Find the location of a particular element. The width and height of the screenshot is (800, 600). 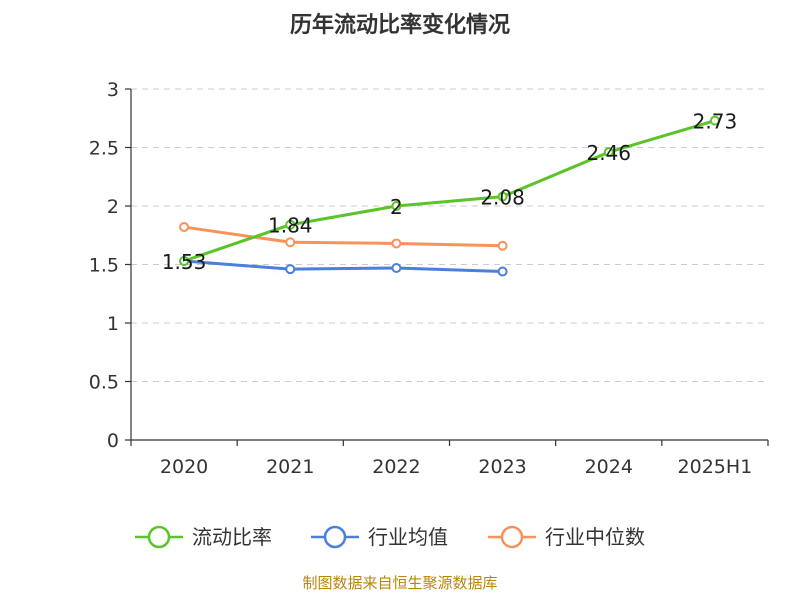

y-tick-label: 2 is located at coordinates (113, 207).